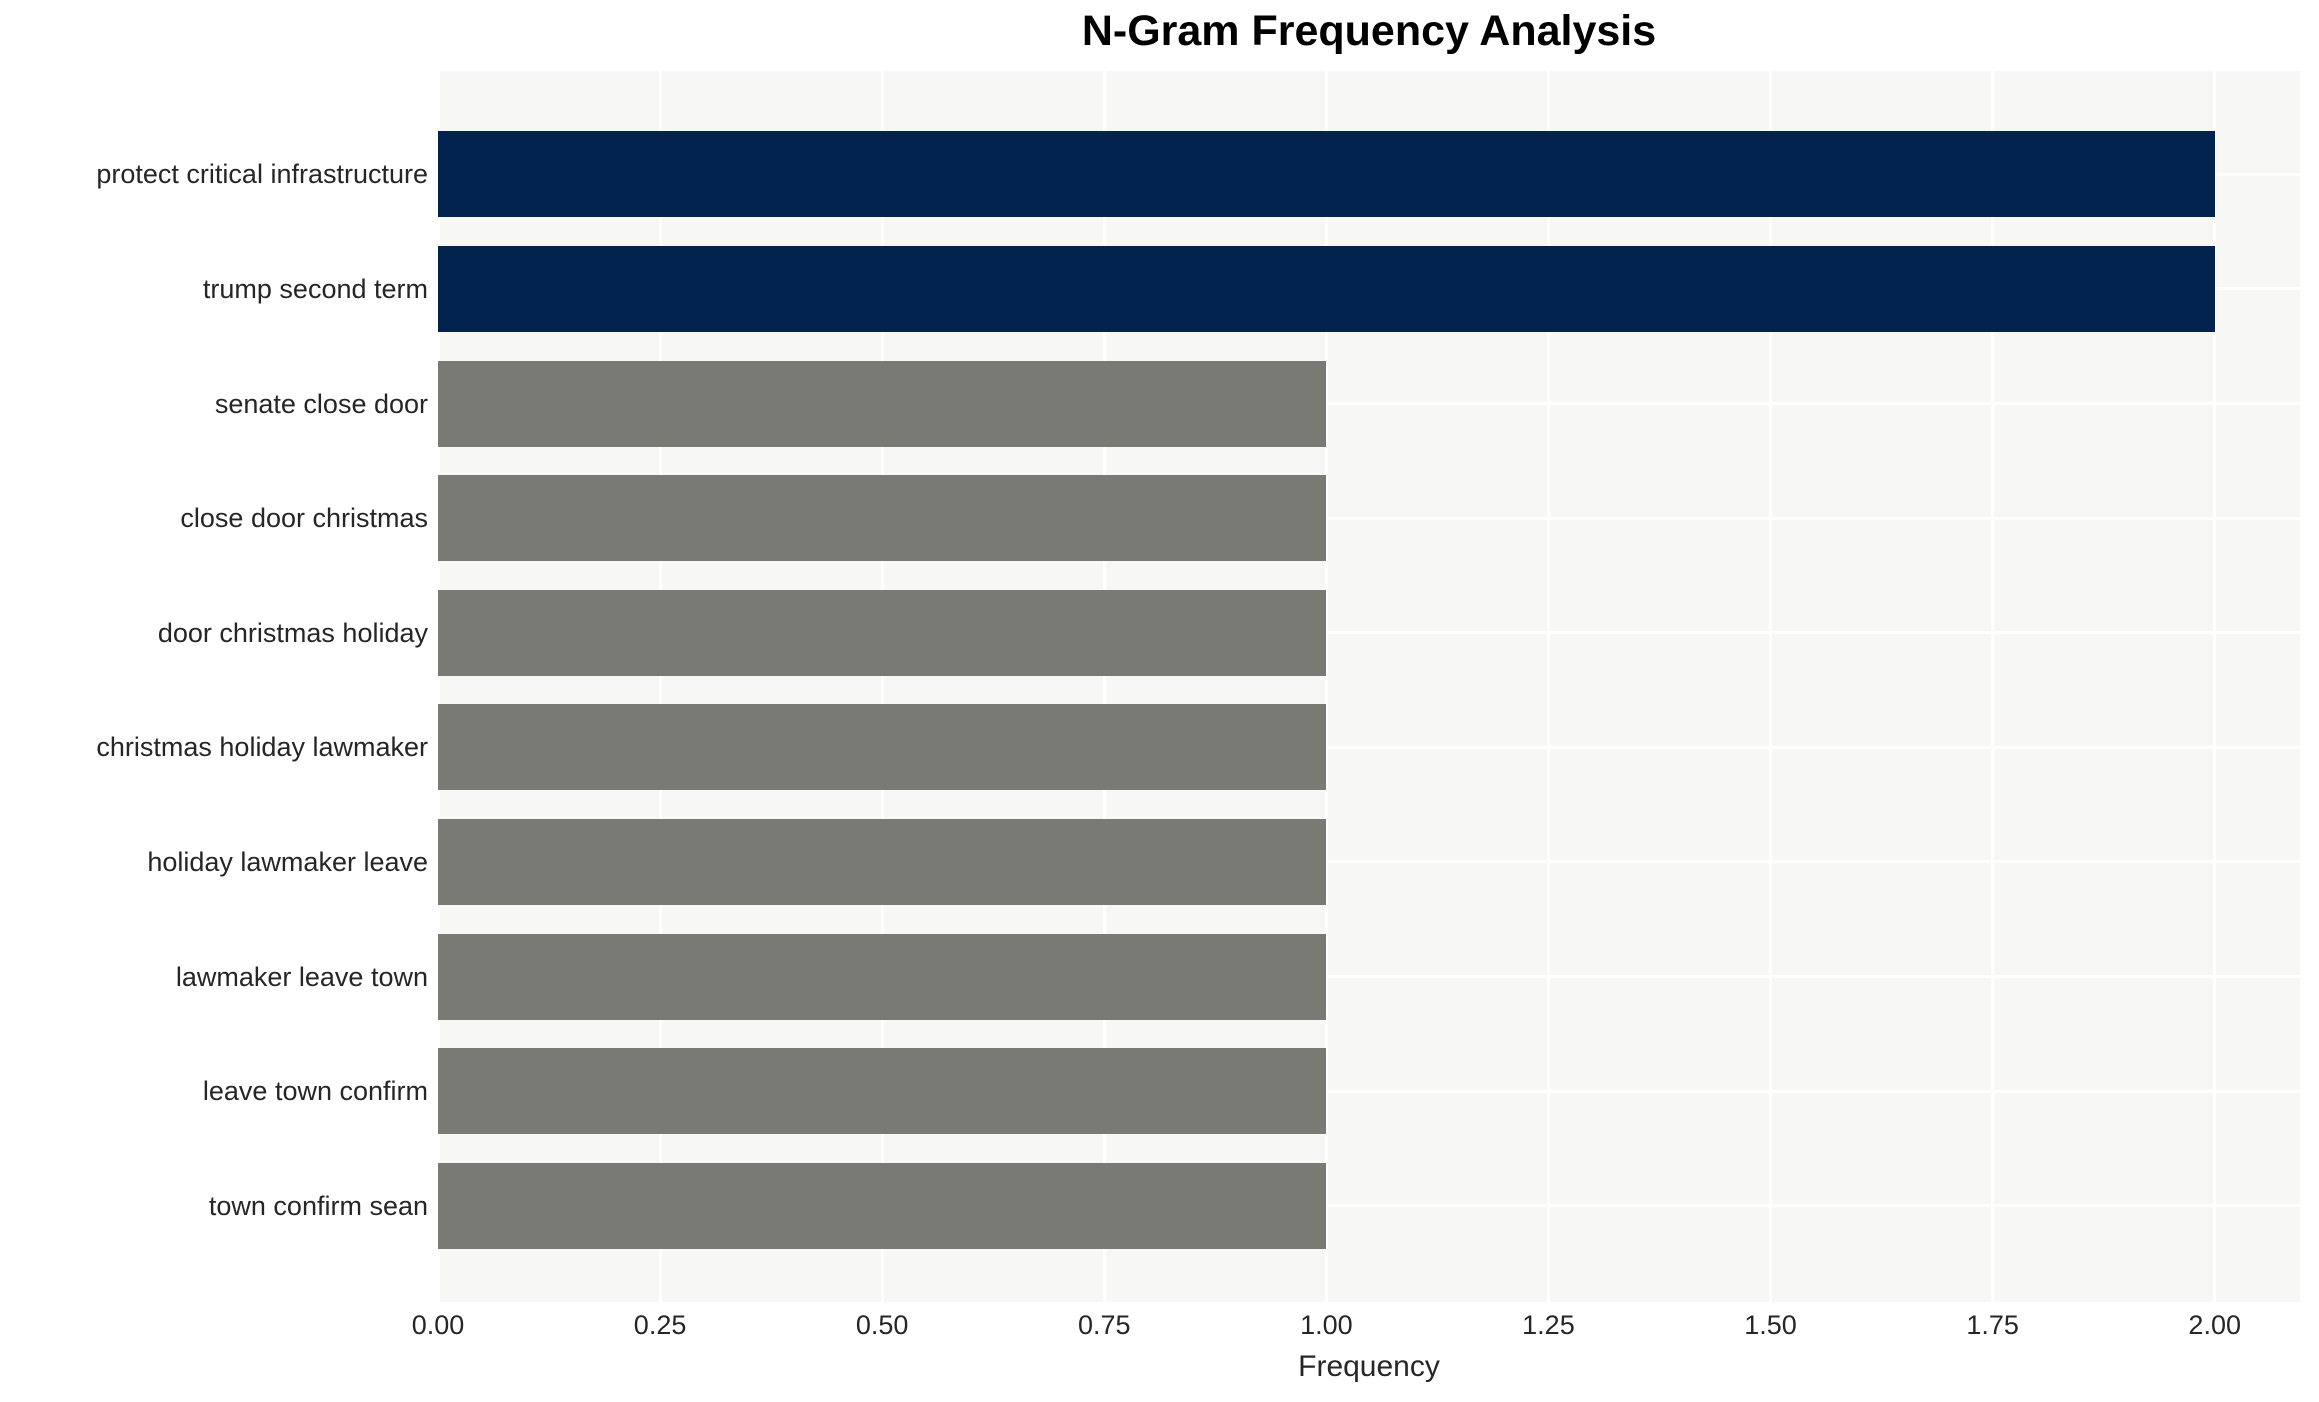  I want to click on x-gridline-1.25, so click(1548, 686).